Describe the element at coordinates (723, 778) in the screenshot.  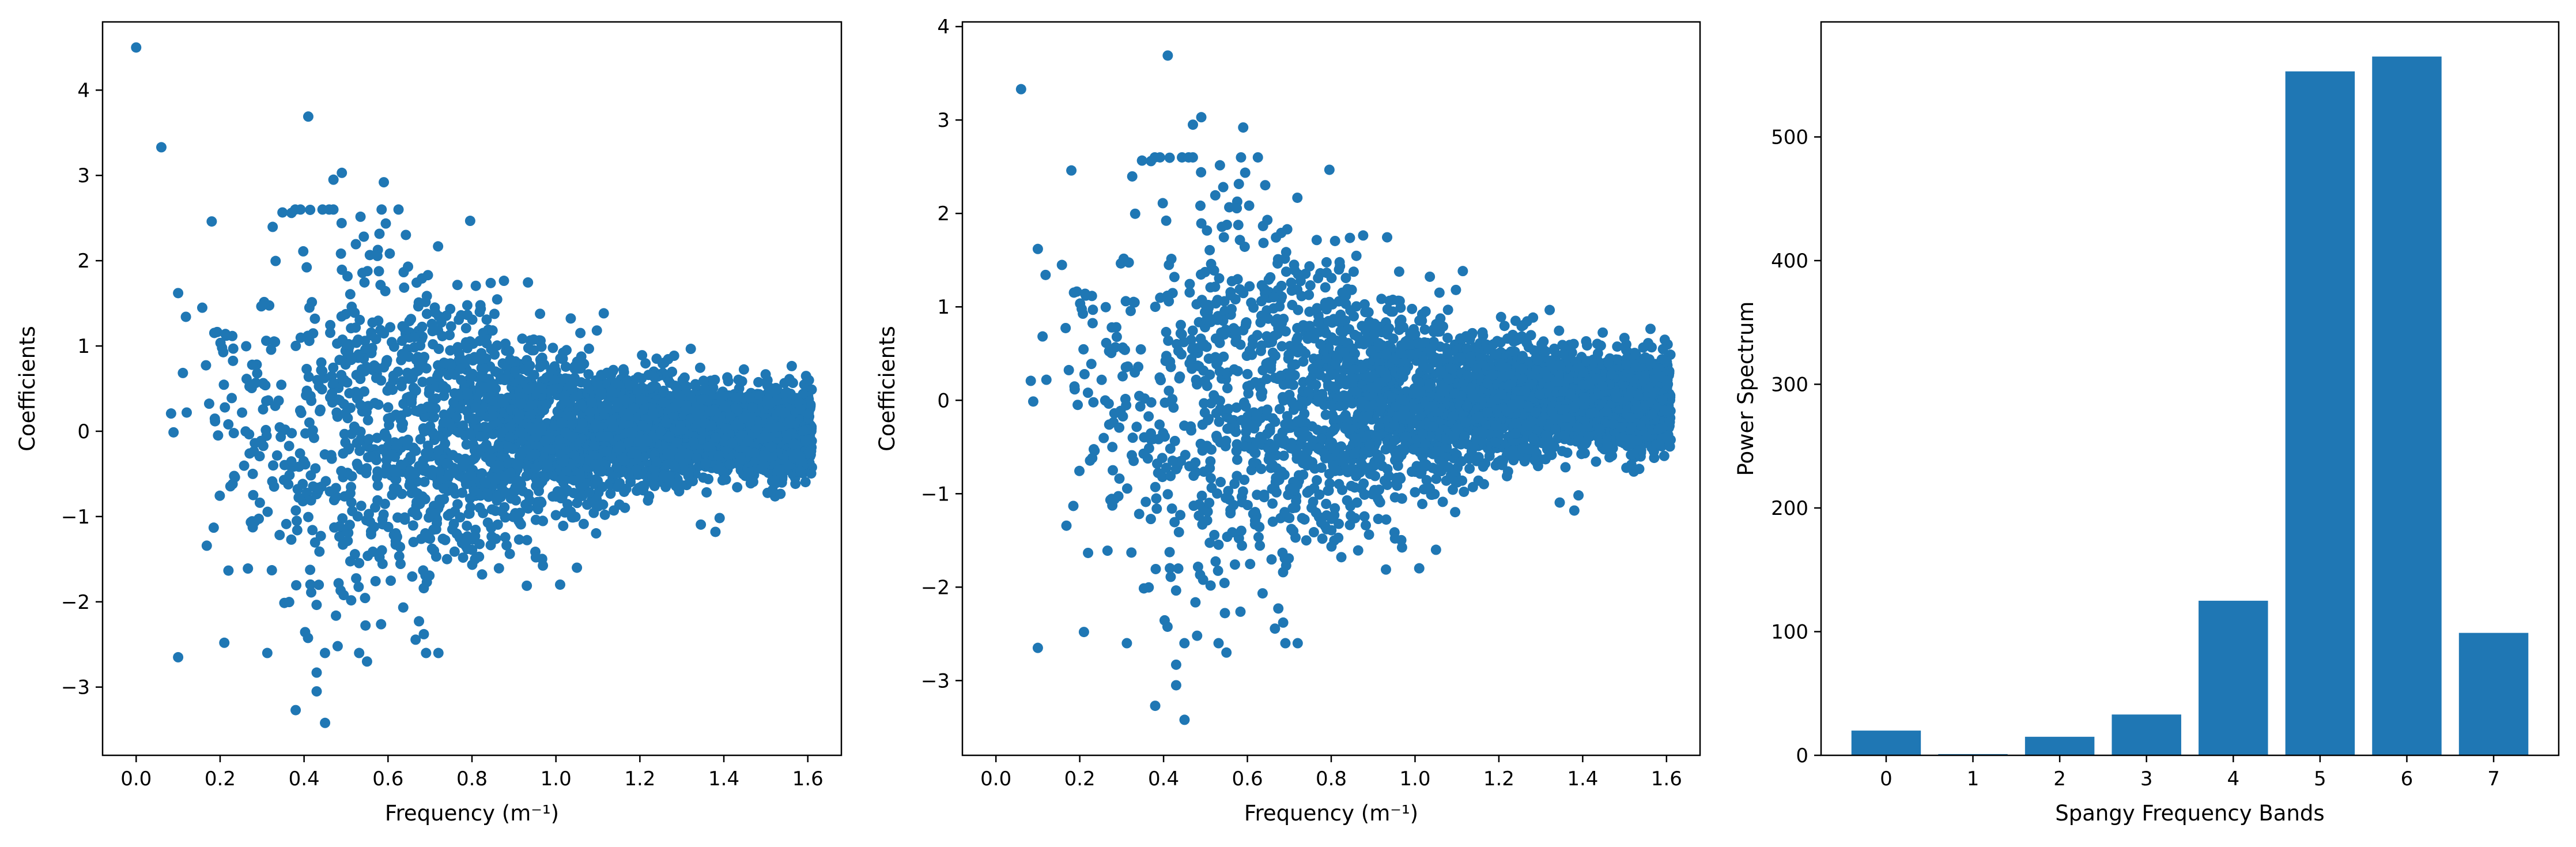
I see `x-tick-label: 1.4` at that location.